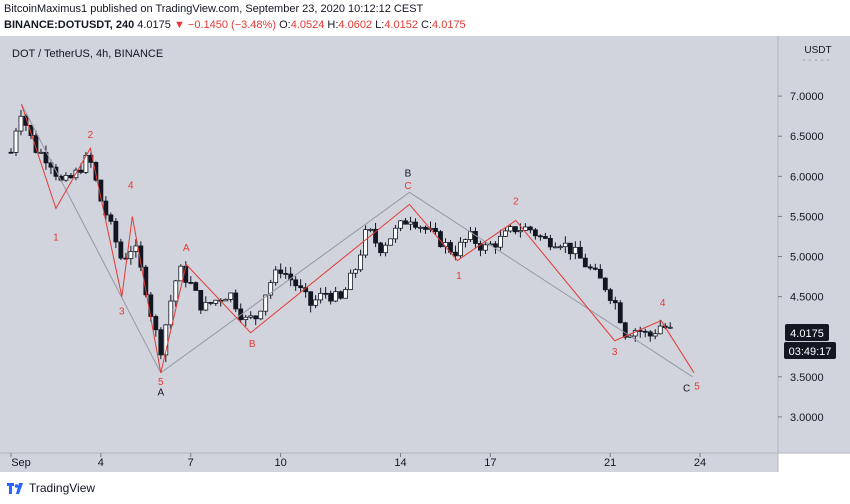 The width and height of the screenshot is (850, 504). What do you see at coordinates (285, 25) in the screenshot?
I see `open-label: O:` at bounding box center [285, 25].